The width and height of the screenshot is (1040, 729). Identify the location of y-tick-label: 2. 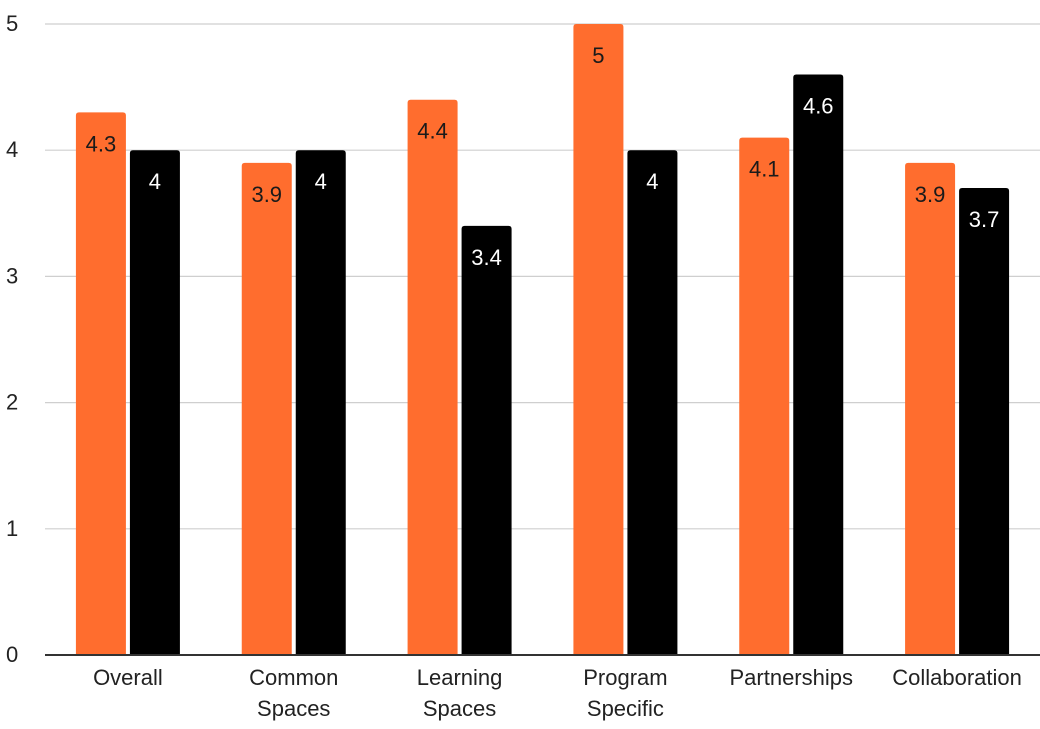
(12, 402).